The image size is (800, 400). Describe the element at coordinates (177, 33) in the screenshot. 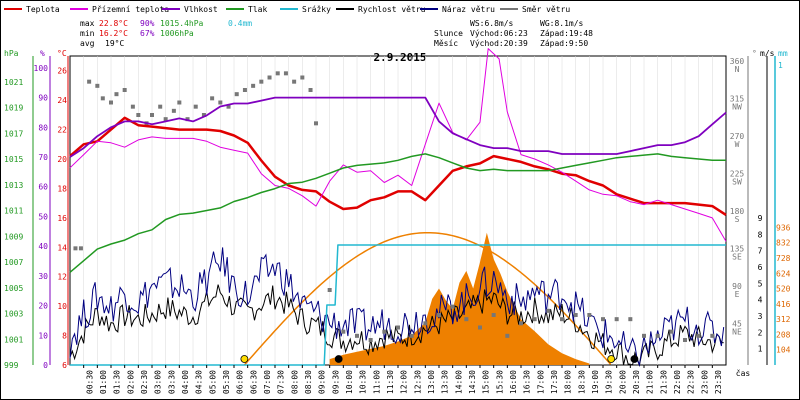

I see `stats-min-press: 1006hPa` at that location.